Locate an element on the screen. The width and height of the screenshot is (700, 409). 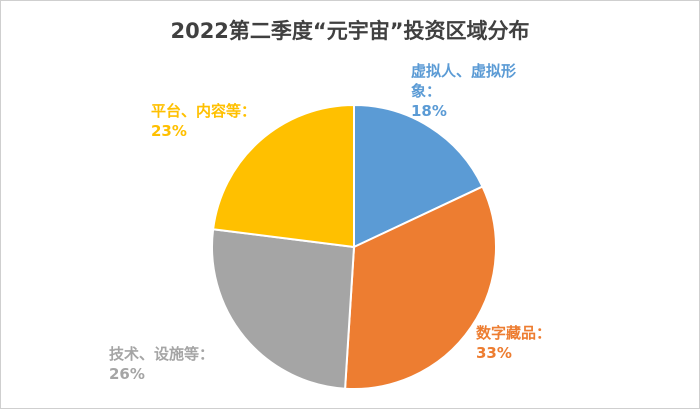
chart-title: 2022第二季度“元宇宙”投资区域分布 is located at coordinates (350, 31).